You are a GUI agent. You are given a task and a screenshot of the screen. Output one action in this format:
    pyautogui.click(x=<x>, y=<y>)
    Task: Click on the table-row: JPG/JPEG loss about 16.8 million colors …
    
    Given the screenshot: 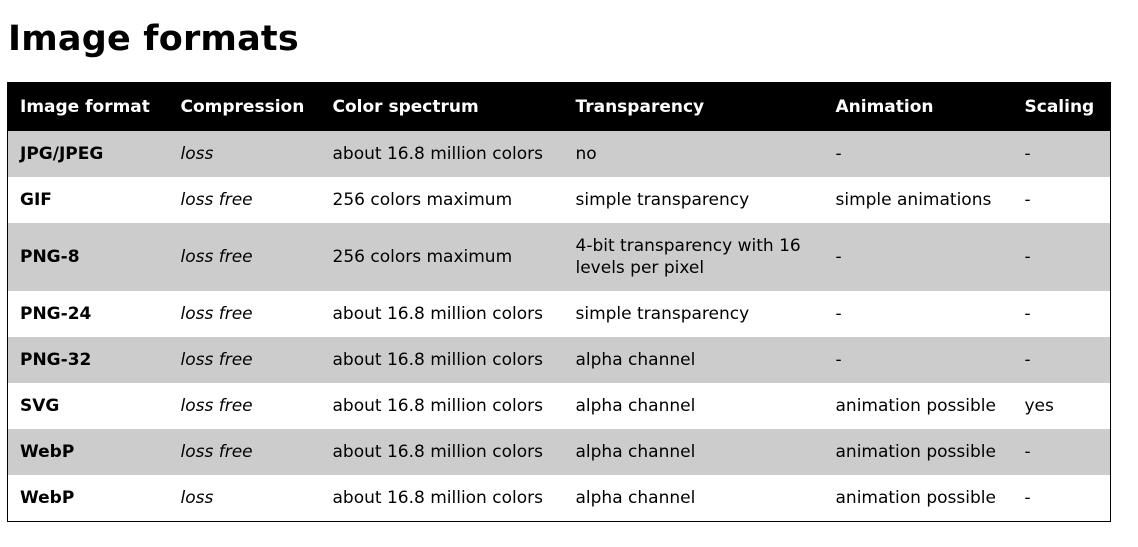 What is the action you would take?
    pyautogui.click(x=559, y=154)
    